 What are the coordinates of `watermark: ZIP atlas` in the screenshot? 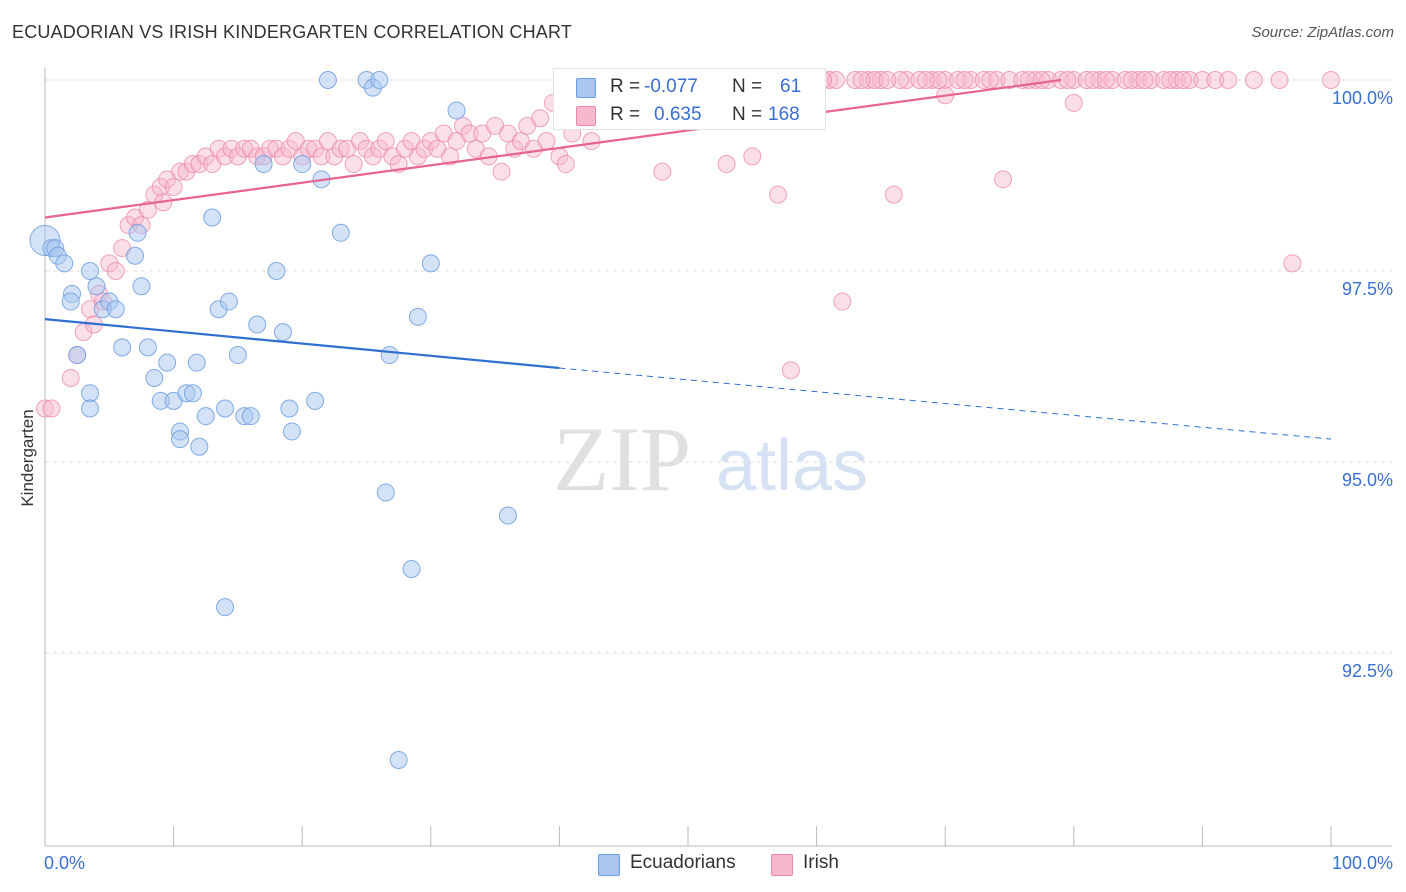 It's located at (710, 459).